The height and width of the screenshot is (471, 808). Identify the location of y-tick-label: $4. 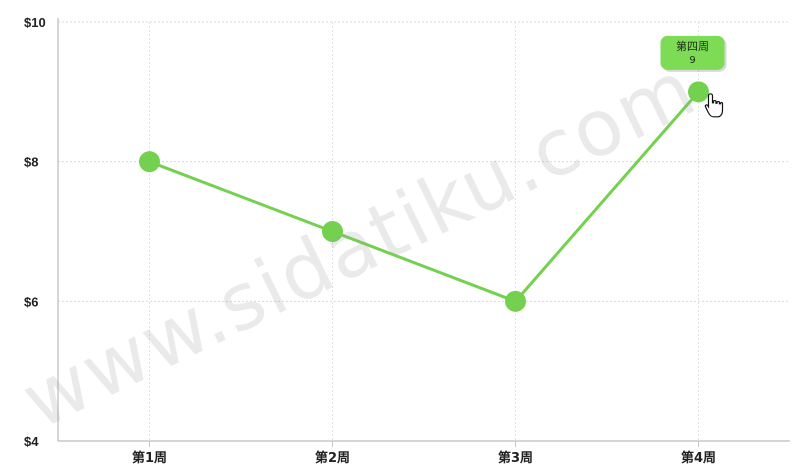
(31, 441).